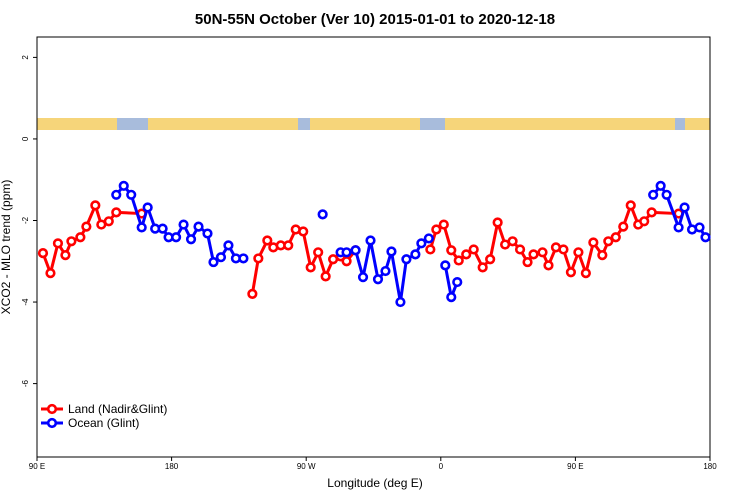  What do you see at coordinates (25, 384) in the screenshot?
I see `y-tick-label: -6` at bounding box center [25, 384].